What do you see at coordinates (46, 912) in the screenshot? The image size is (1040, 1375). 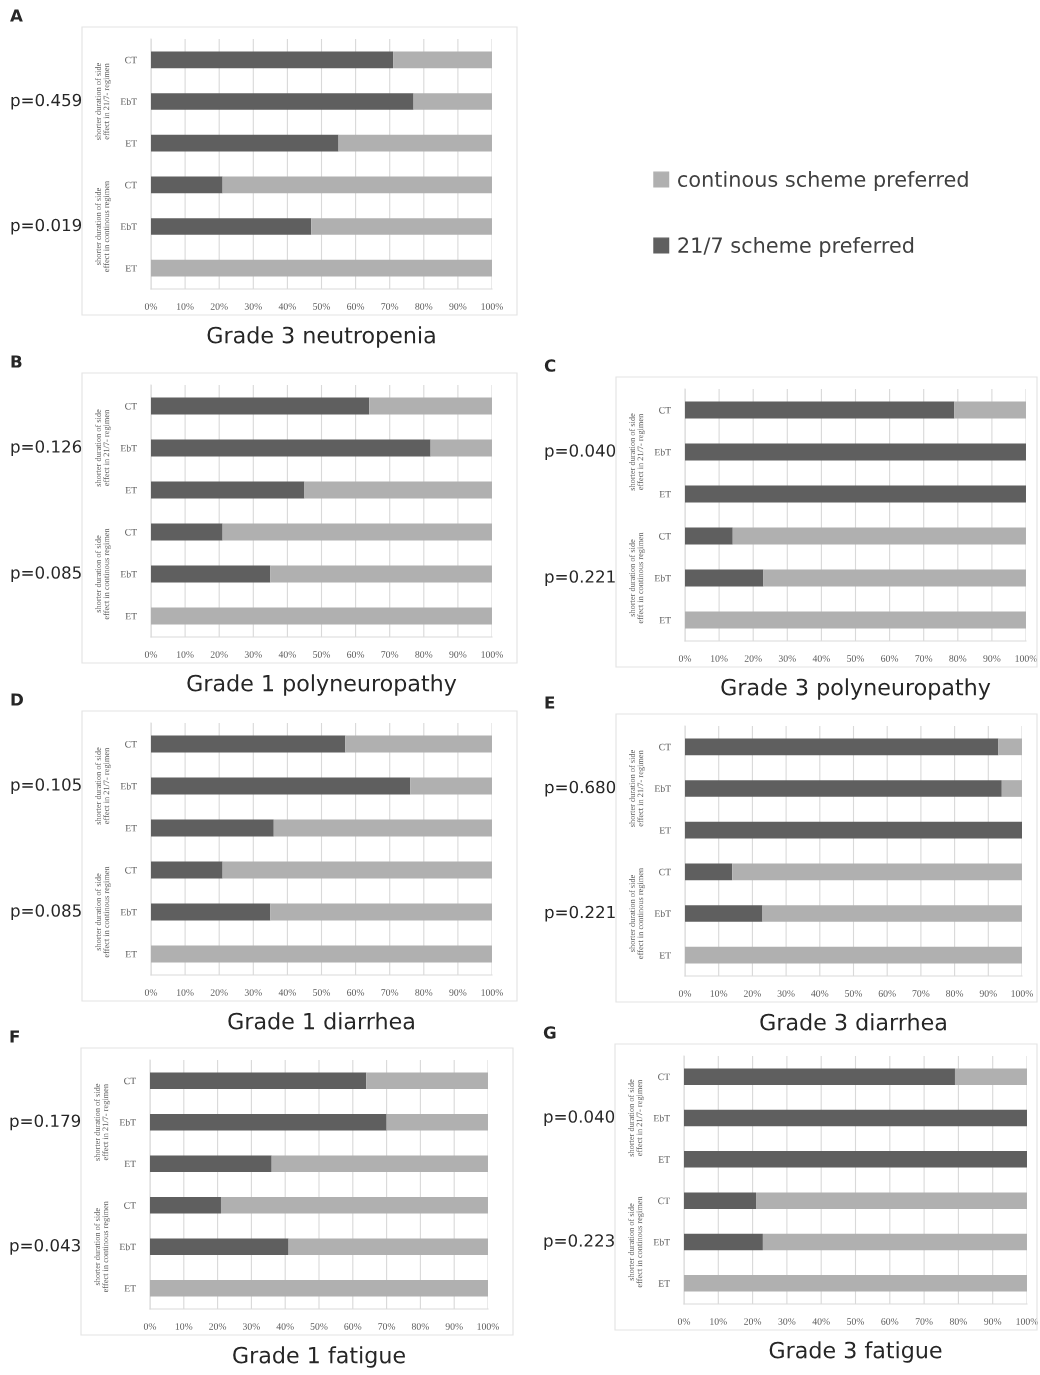 I see `text: p=0.085` at bounding box center [46, 912].